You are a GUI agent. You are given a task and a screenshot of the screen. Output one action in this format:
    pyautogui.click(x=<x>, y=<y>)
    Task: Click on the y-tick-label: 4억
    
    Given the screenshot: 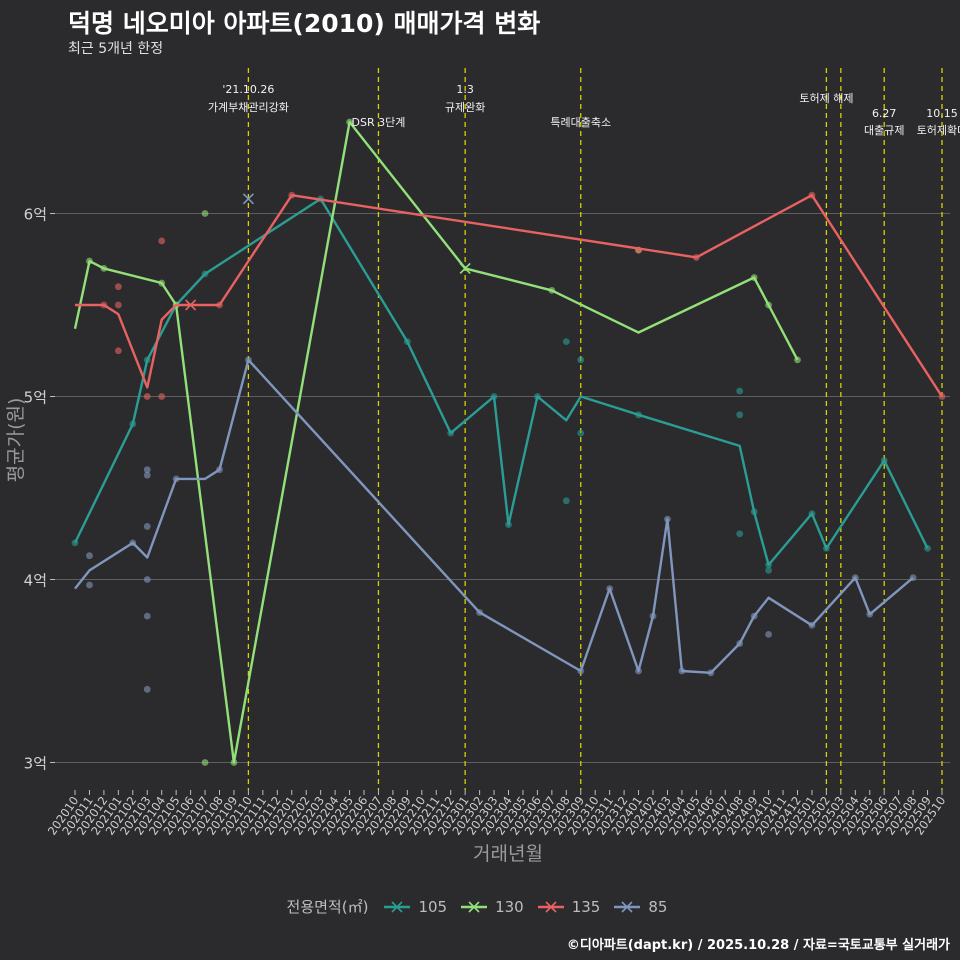 What is the action you would take?
    pyautogui.click(x=35, y=581)
    